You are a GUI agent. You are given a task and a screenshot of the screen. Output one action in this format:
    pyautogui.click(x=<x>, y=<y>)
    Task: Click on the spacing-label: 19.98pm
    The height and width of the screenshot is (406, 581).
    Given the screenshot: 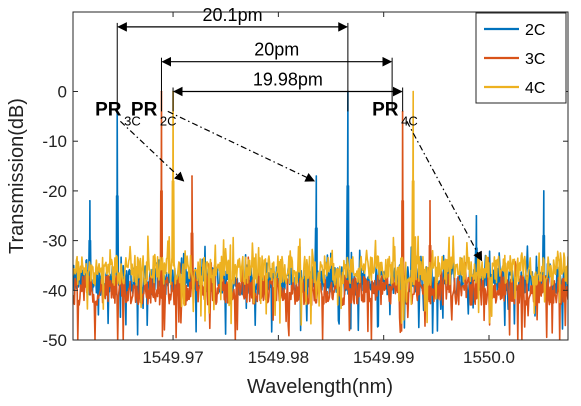 What is the action you would take?
    pyautogui.click(x=288, y=80)
    